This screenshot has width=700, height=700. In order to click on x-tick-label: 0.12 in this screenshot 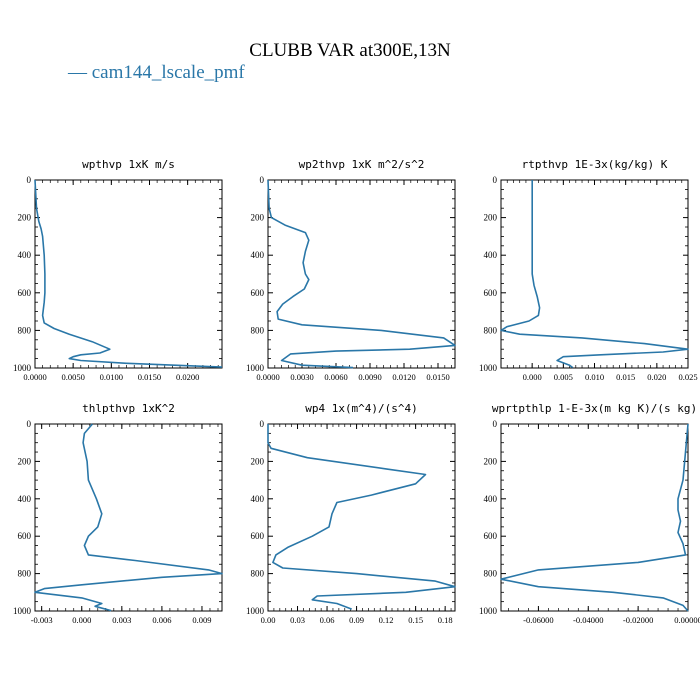, I will do `click(386, 620)`.